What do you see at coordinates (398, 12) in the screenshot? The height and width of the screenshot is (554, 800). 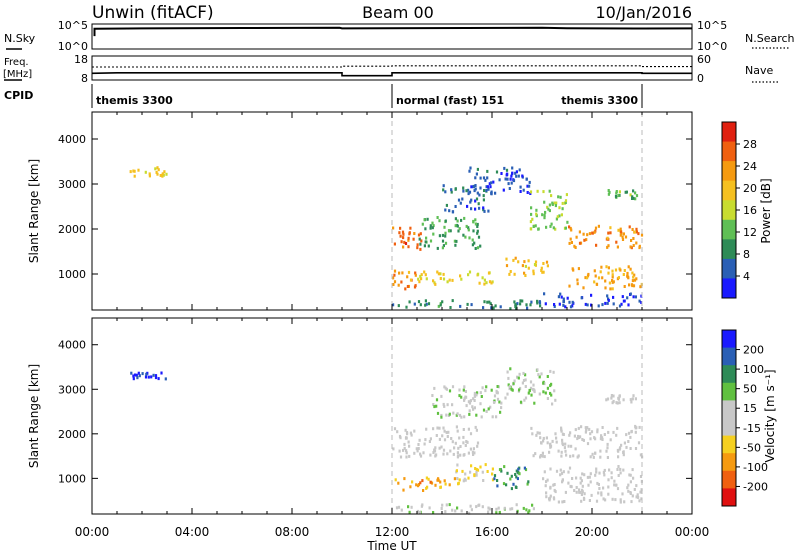 I see `beam-title: Beam 00` at bounding box center [398, 12].